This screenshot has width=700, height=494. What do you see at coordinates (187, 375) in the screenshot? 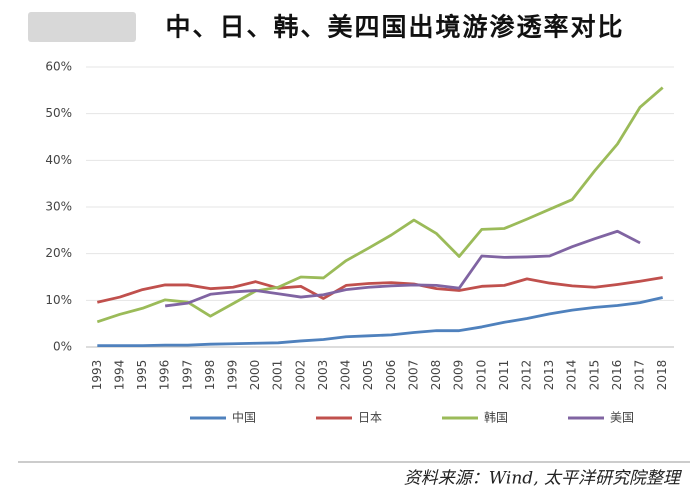
I see `x-tick-label: 1997` at bounding box center [187, 375].